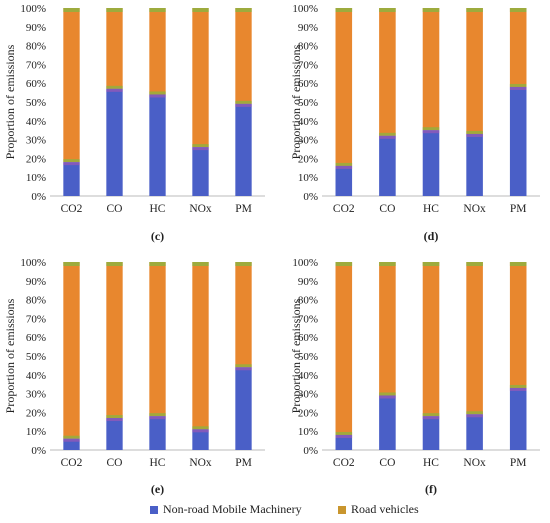 The height and width of the screenshot is (523, 550). What do you see at coordinates (232, 509) in the screenshot?
I see `legend-label-nrmm: Non-road Mobile Machinery` at bounding box center [232, 509].